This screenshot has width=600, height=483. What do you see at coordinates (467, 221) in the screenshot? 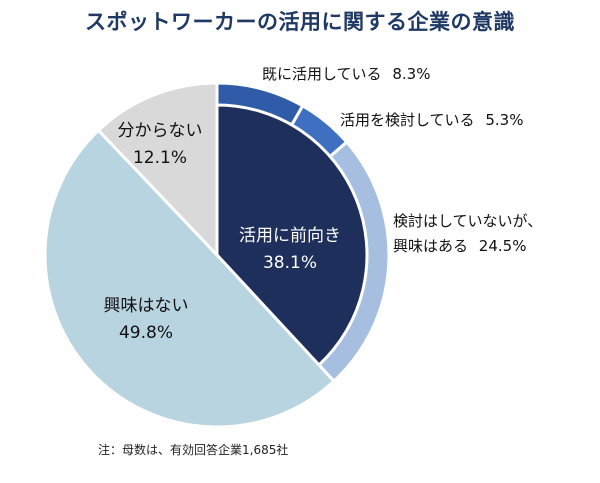
I see `label-interested-line1: 検討はしていないが、` at bounding box center [467, 221].